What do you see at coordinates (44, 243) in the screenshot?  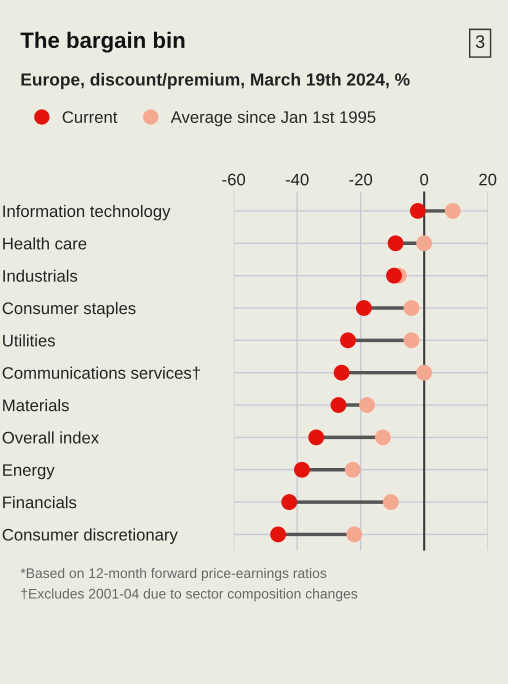 I see `y-tick-label: Health care` at bounding box center [44, 243].